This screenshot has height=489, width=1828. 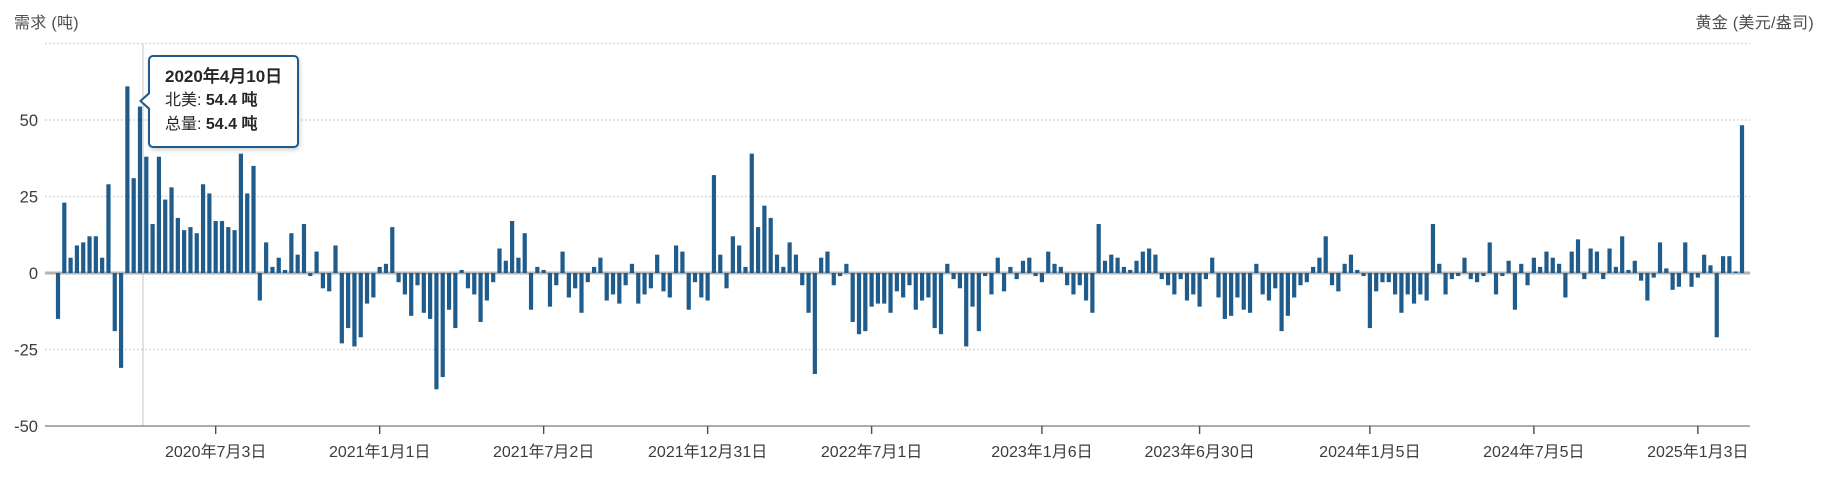 I want to click on bar-highlighted, so click(x=140, y=189).